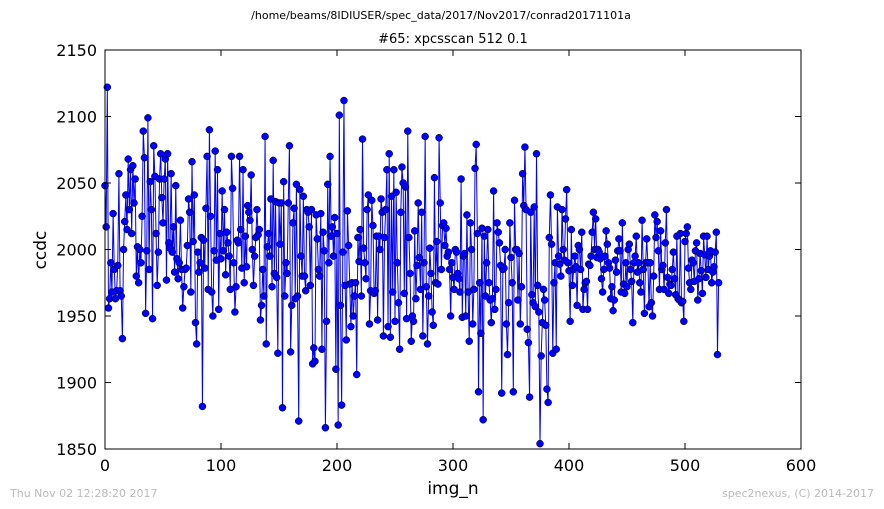  I want to click on footer-timestamp: Thu Nov 02 12:28:20 2017, so click(83, 493).